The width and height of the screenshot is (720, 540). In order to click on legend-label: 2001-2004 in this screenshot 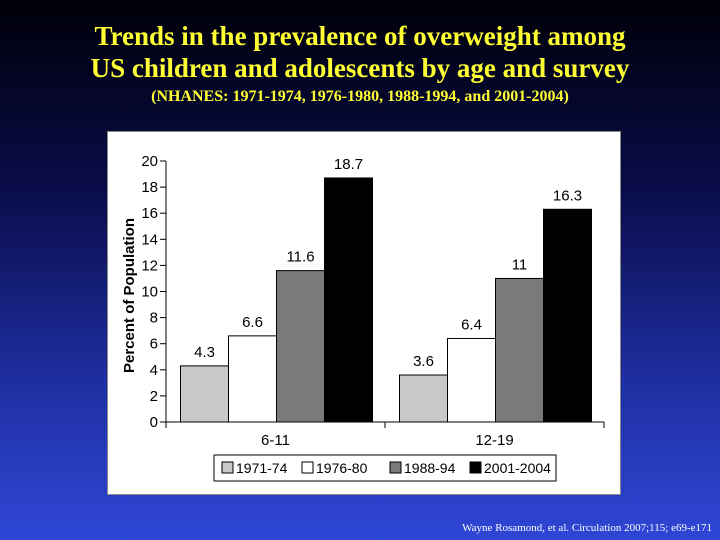, I will do `click(517, 468)`.